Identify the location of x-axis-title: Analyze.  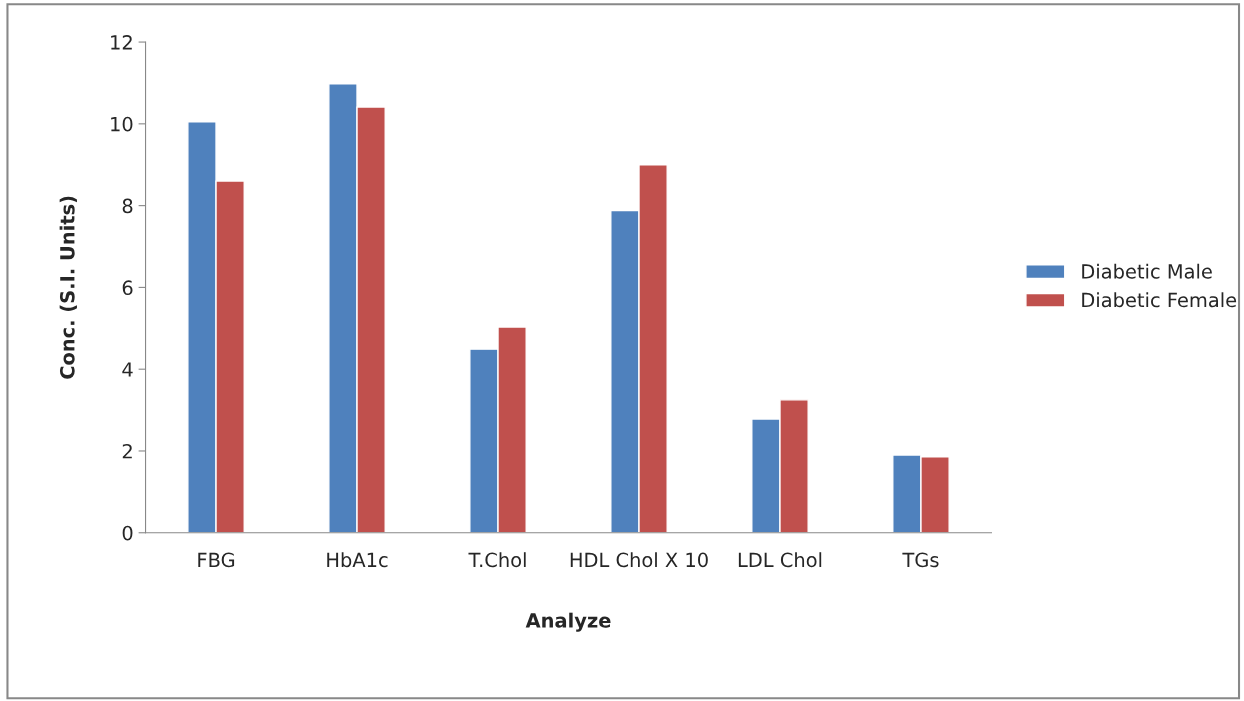
(568, 622).